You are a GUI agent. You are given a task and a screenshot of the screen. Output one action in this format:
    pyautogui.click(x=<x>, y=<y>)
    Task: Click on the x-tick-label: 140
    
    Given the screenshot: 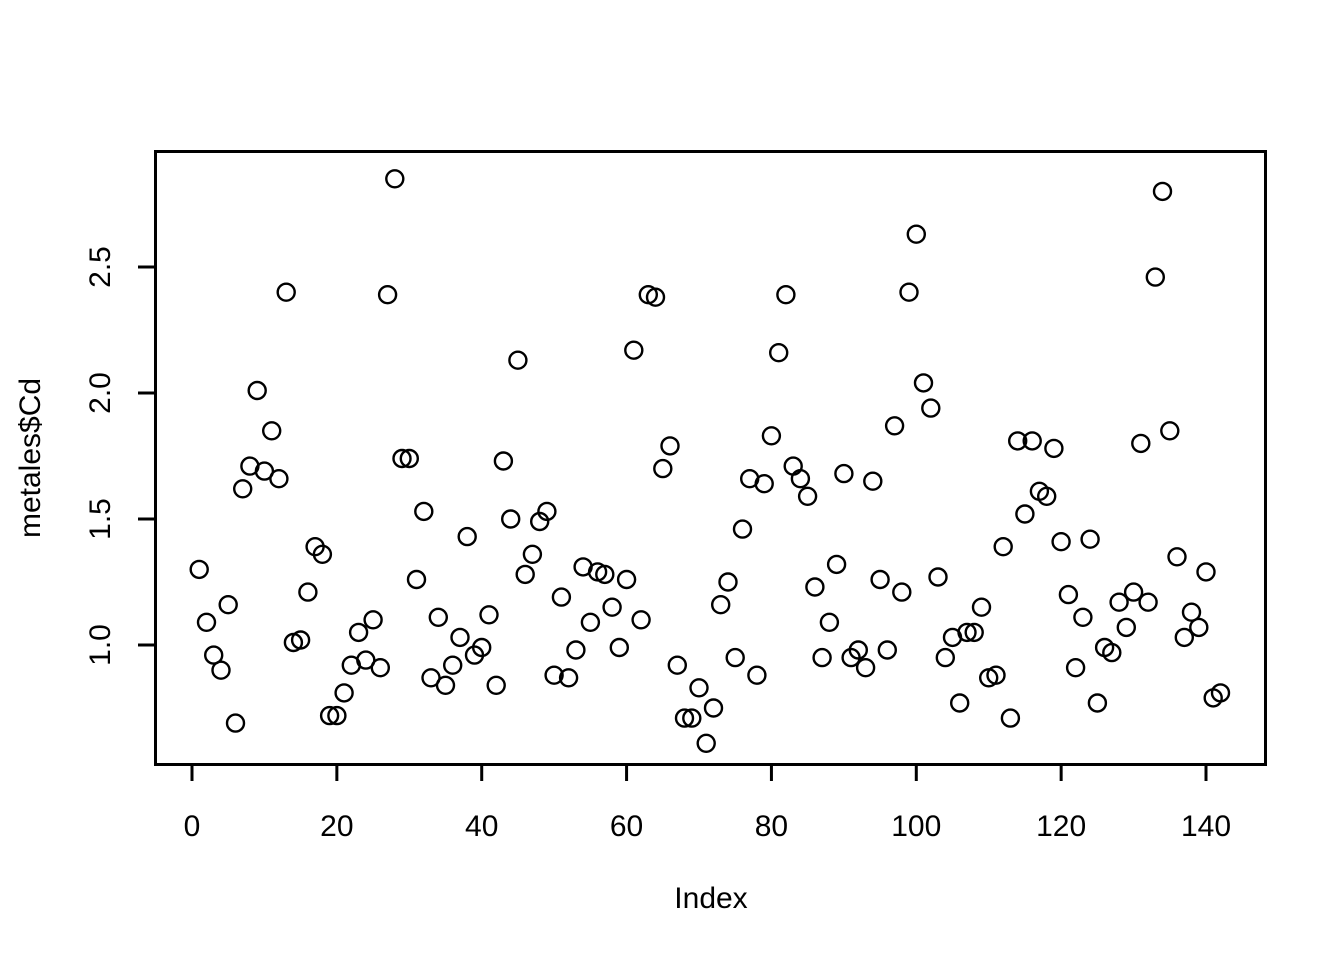 What is the action you would take?
    pyautogui.click(x=1206, y=826)
    